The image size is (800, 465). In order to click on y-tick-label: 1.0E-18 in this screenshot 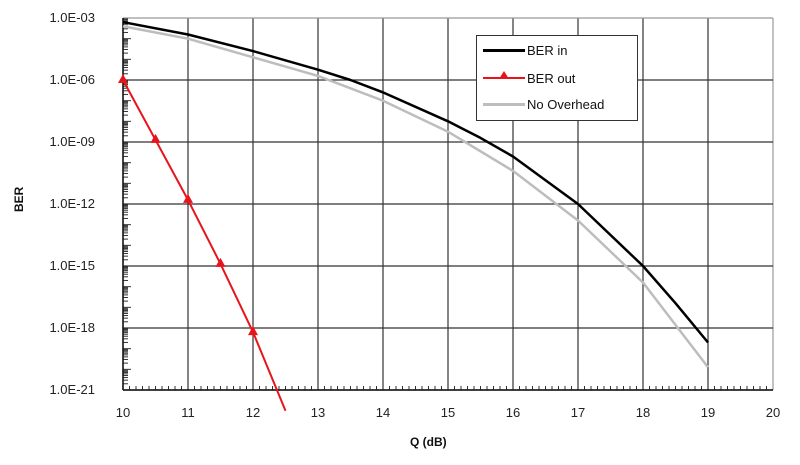, I will do `click(72, 327)`.